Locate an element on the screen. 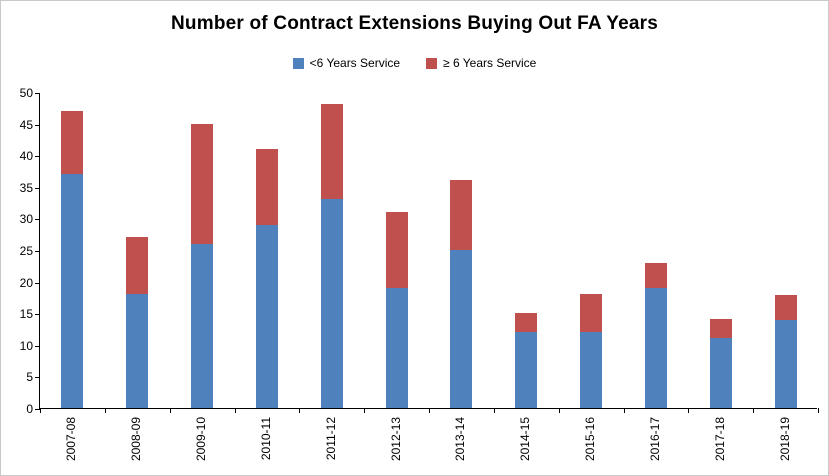  y-axis-label: 50 is located at coordinates (26, 93).